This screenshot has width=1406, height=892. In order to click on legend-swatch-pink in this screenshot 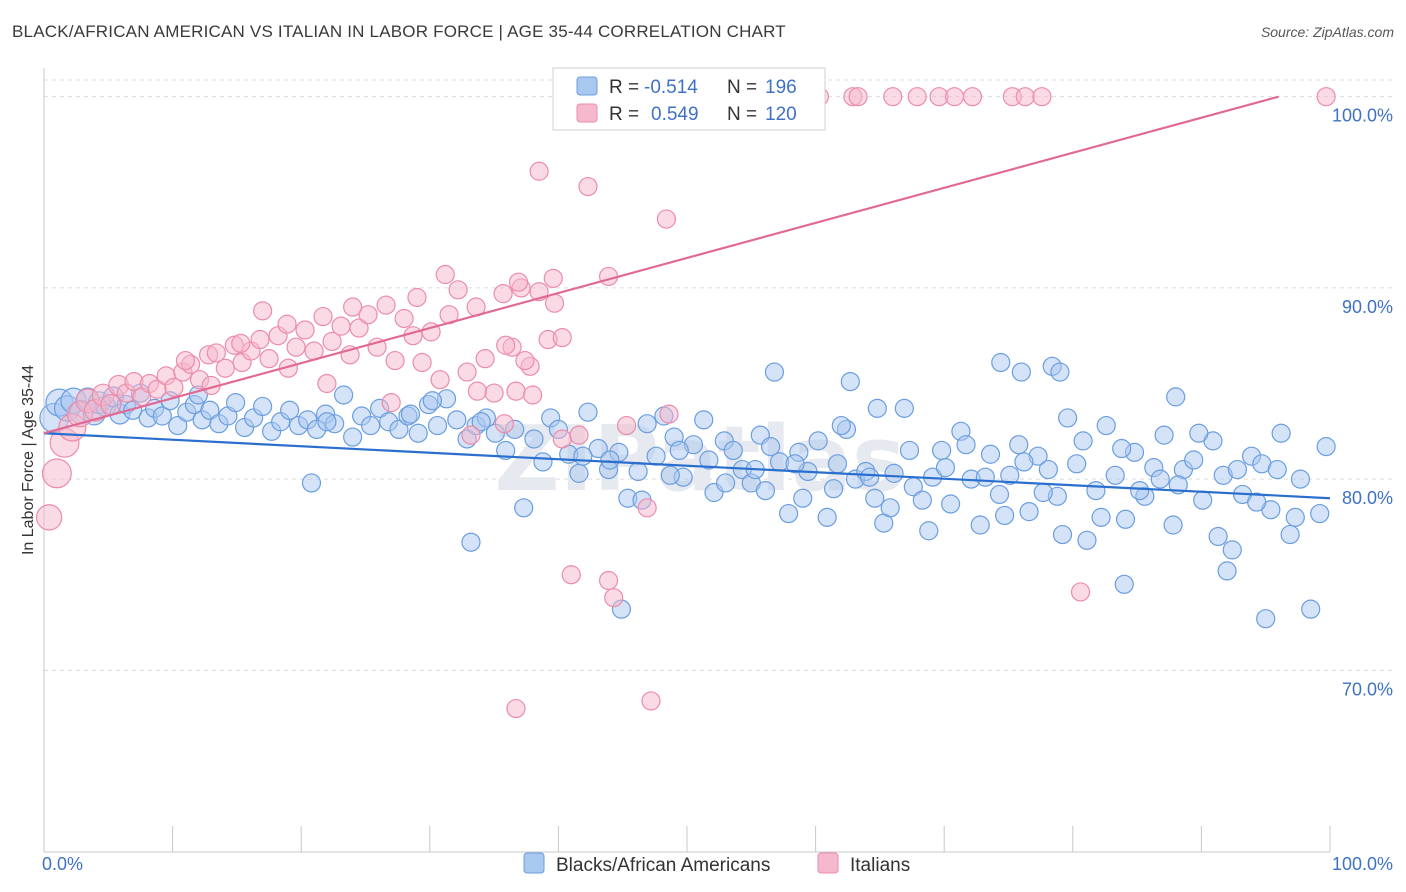, I will do `click(587, 113)`.